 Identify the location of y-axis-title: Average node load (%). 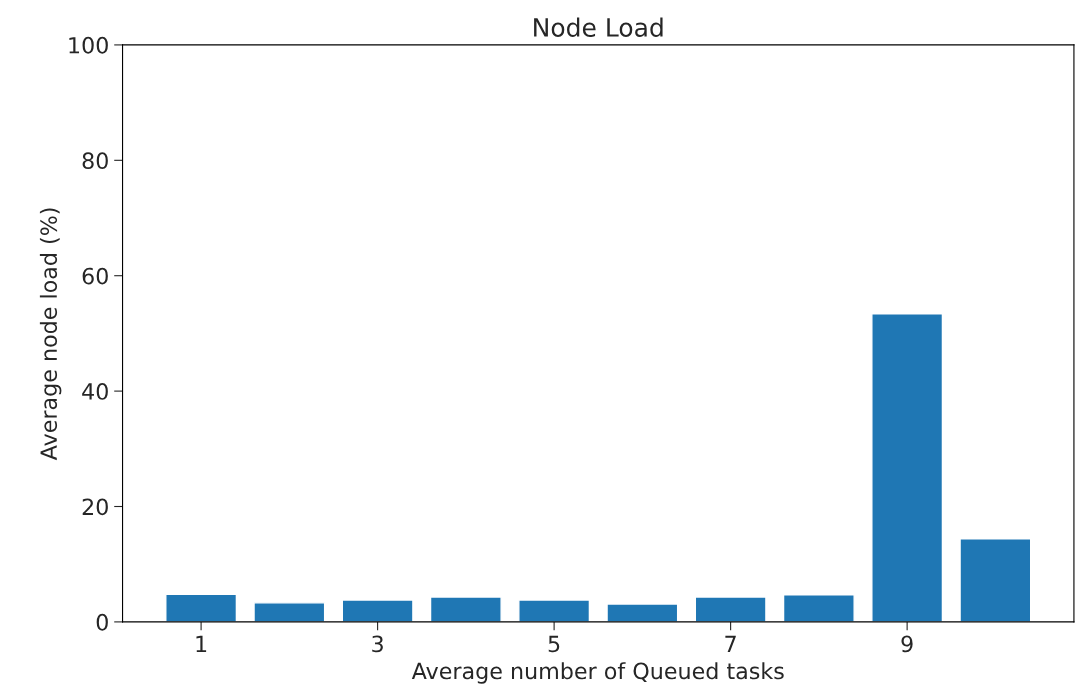
(50, 334).